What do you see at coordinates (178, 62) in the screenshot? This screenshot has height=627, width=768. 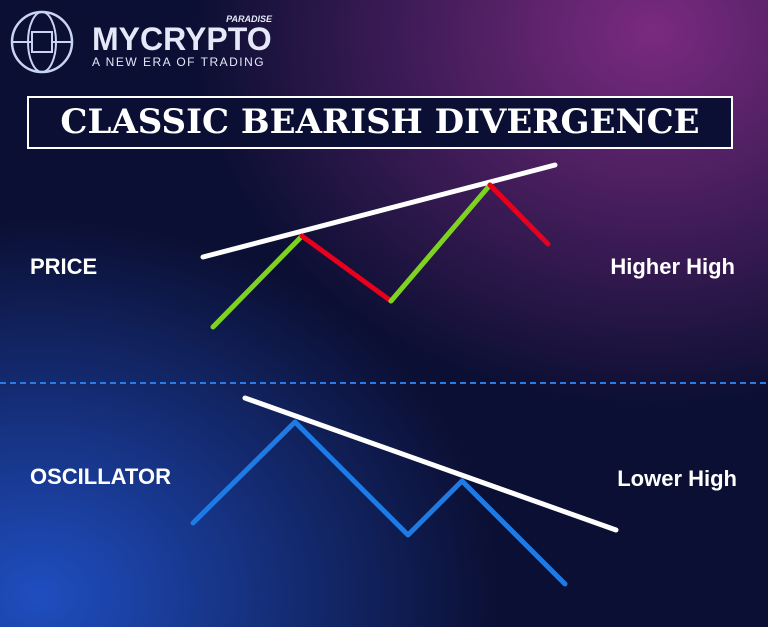 I see `tagline: A NEW ERA OF TRADING` at bounding box center [178, 62].